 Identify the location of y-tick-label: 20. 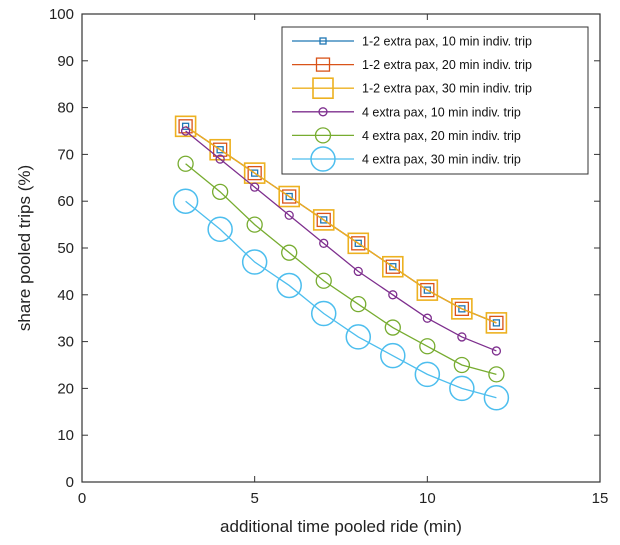
(65, 388).